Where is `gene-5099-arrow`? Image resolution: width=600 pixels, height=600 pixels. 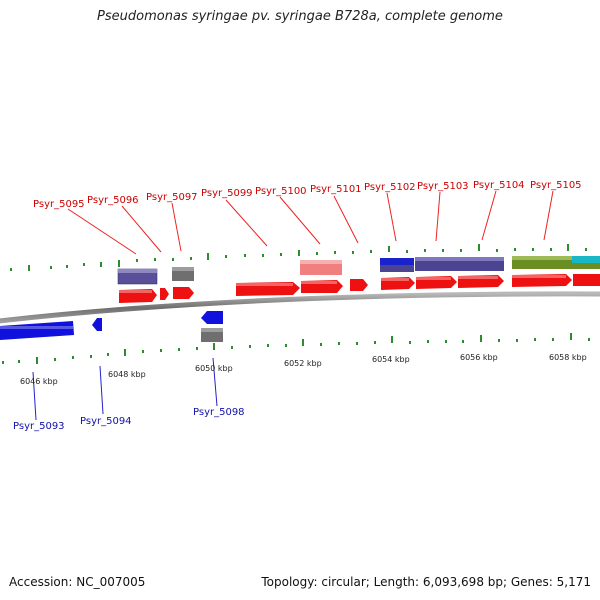 gene-5099-arrow is located at coordinates (268, 289).